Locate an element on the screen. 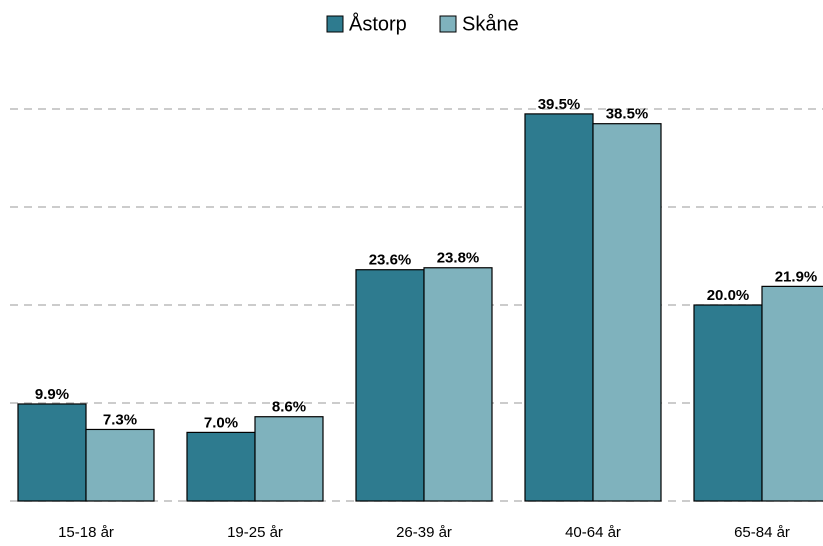 The image size is (823, 546). x-tick-label: 26-39 år is located at coordinates (424, 532).